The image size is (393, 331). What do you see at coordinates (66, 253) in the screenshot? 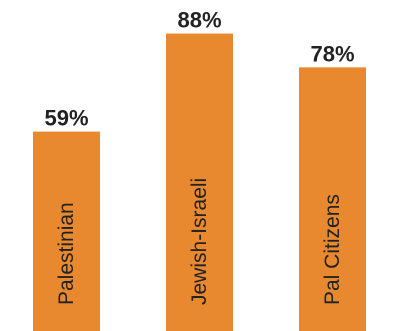
I see `category-label-0: Palestinian` at bounding box center [66, 253].